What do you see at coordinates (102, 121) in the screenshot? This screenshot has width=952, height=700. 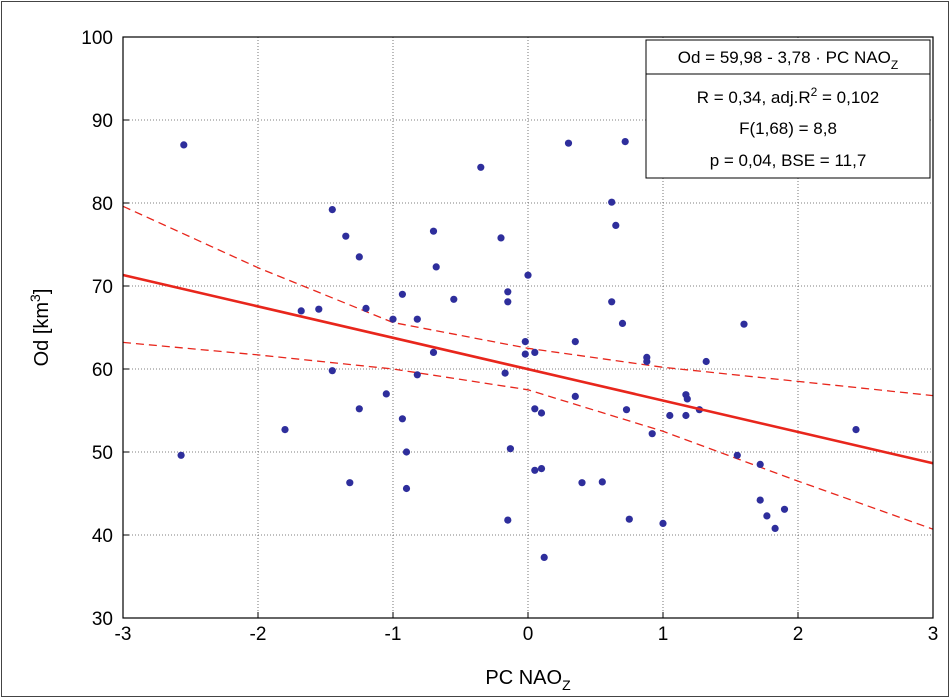 I see `y-tick-label: 90` at bounding box center [102, 121].